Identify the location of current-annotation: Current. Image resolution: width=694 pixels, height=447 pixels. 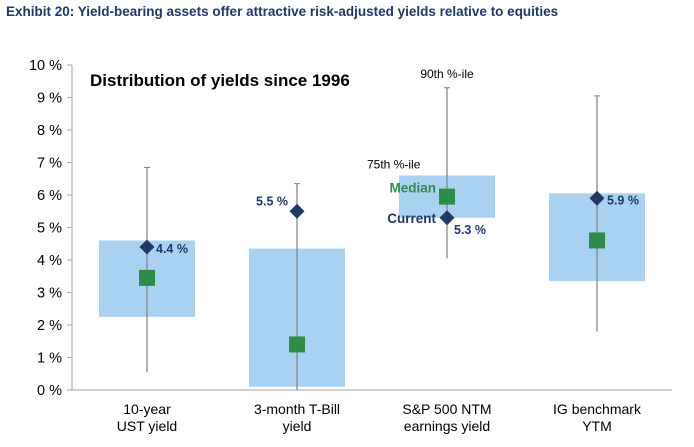
(411, 218).